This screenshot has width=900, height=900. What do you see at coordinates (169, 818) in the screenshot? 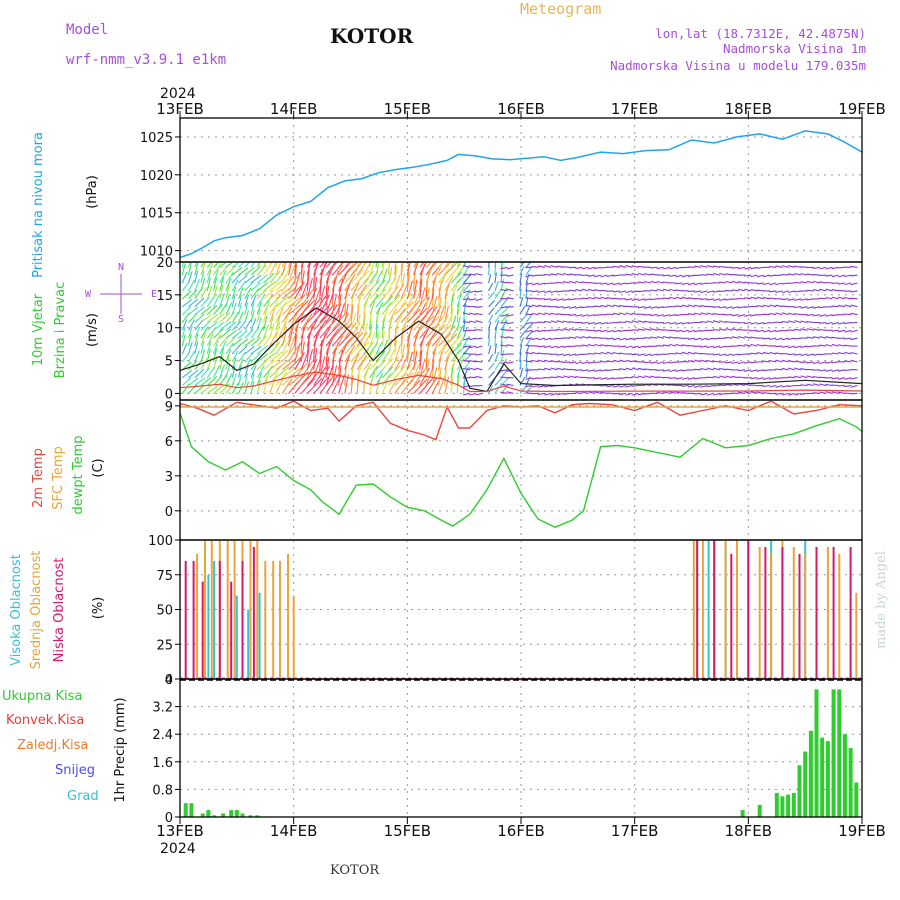
I see `precip-ytick-label: 0` at bounding box center [169, 818].